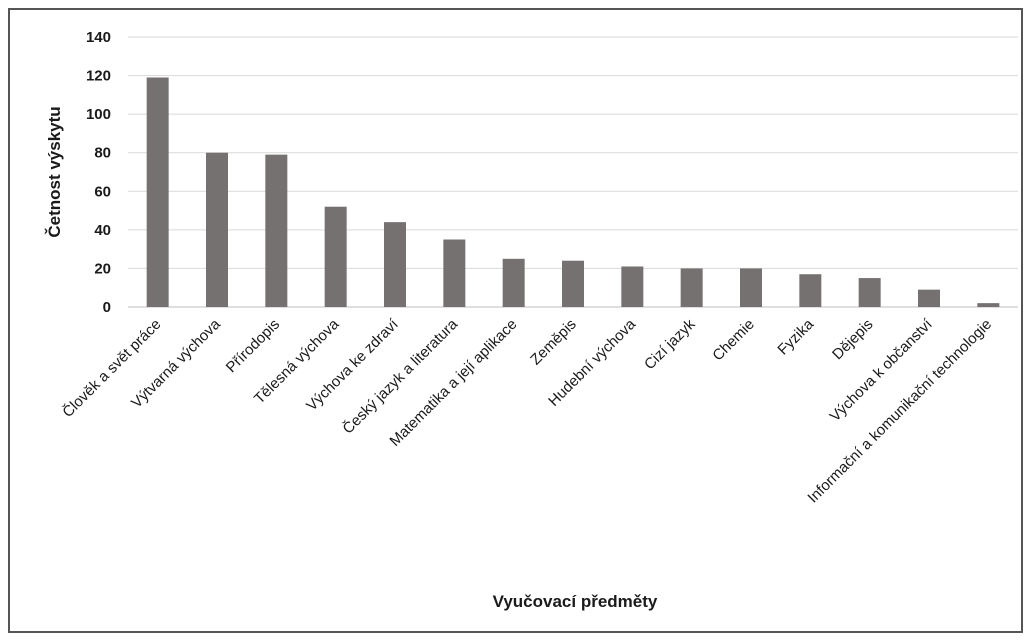 The image size is (1035, 643). I want to click on y-axis-title: Četnost výskytu, so click(54, 171).